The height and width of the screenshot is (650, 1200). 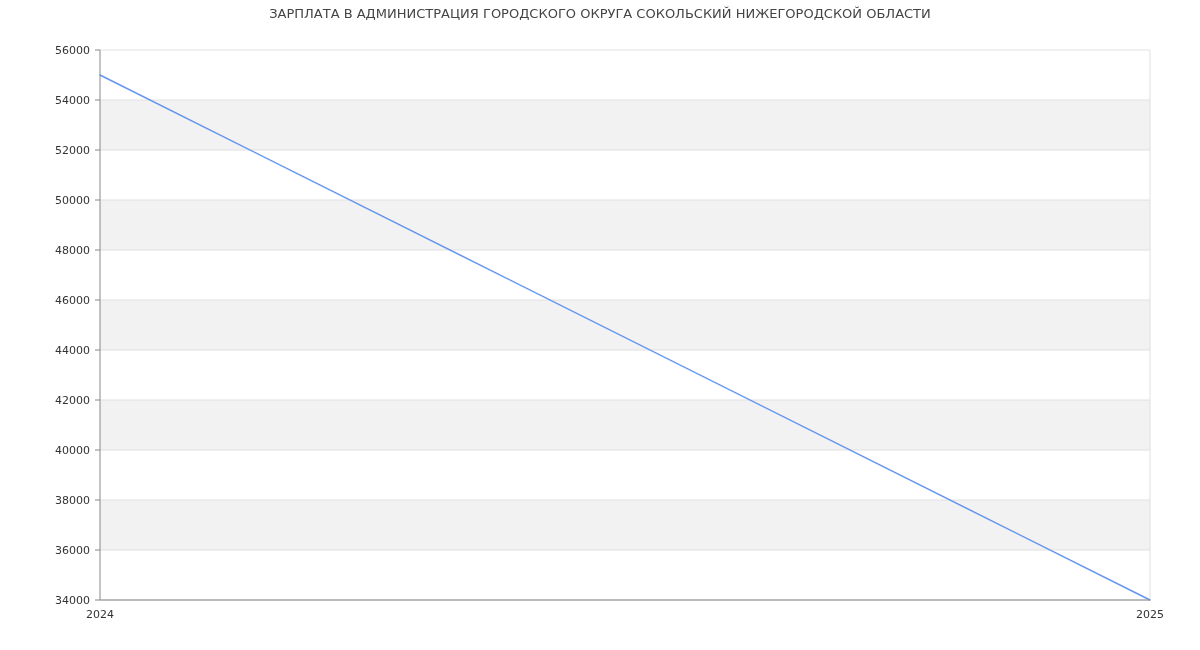 I want to click on y-tick-label: 48000, so click(x=72, y=250).